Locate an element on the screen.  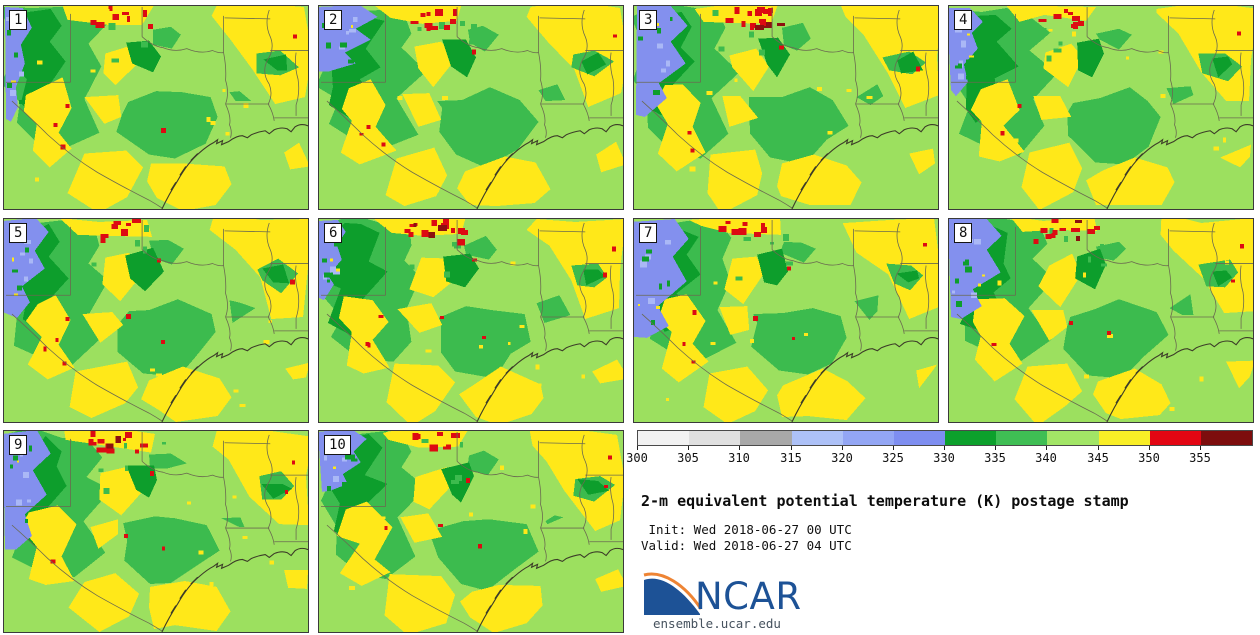
member-number-label: 10 is located at coordinates (337, 445).